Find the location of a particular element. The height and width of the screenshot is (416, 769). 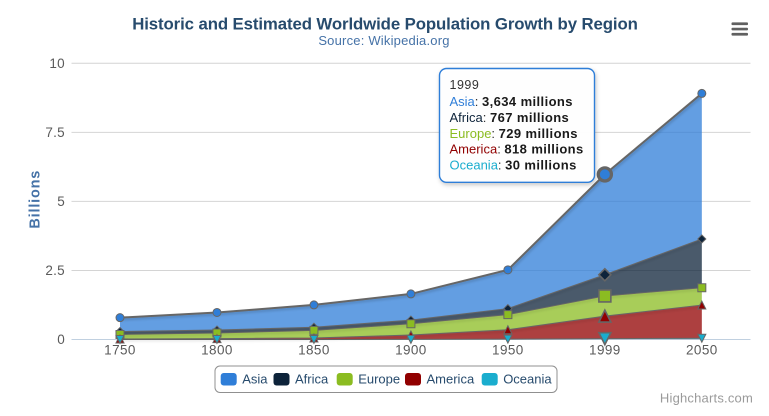

svg-text: Europe: 729 millions is located at coordinates (514, 133).